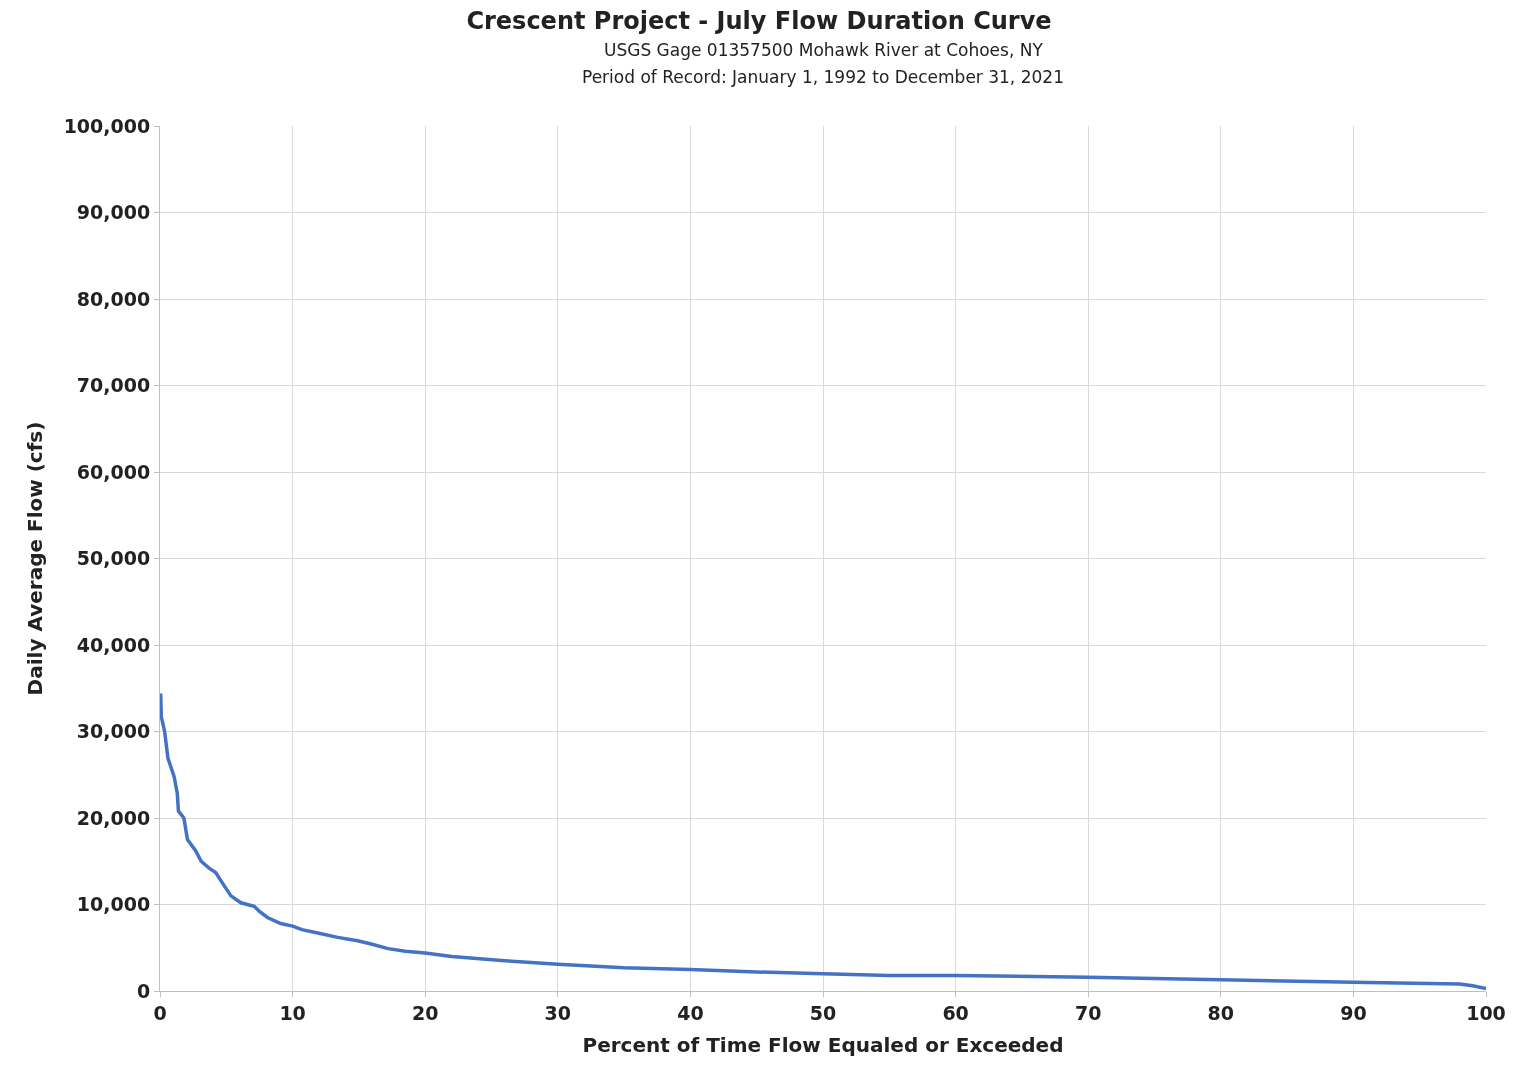 This screenshot has height=1081, width=1518. What do you see at coordinates (955, 1012) in the screenshot?
I see `x-tick-label: 60` at bounding box center [955, 1012].